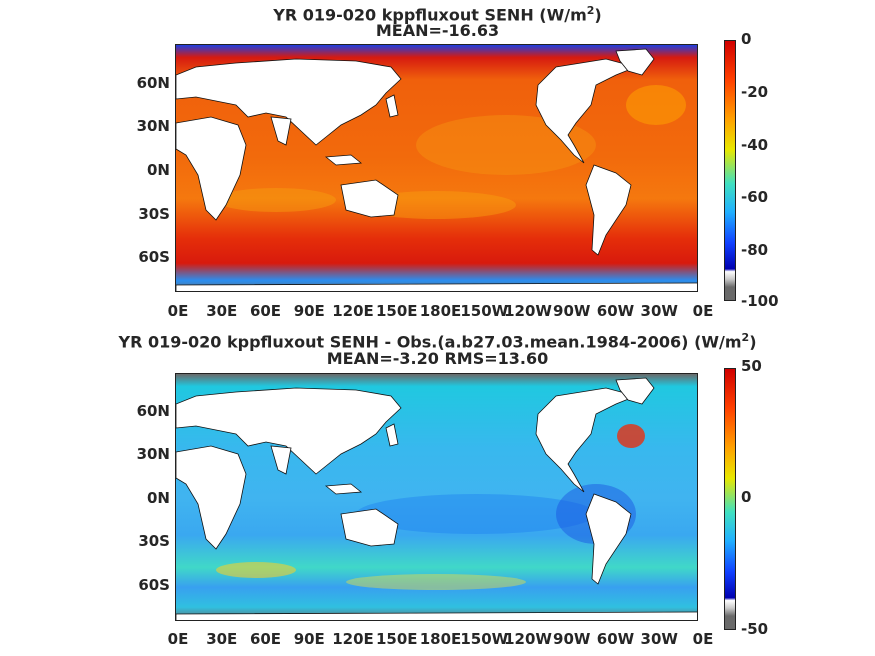  Describe the element at coordinates (746, 497) in the screenshot. I see `bottom-colorbar-tick: 0` at that location.